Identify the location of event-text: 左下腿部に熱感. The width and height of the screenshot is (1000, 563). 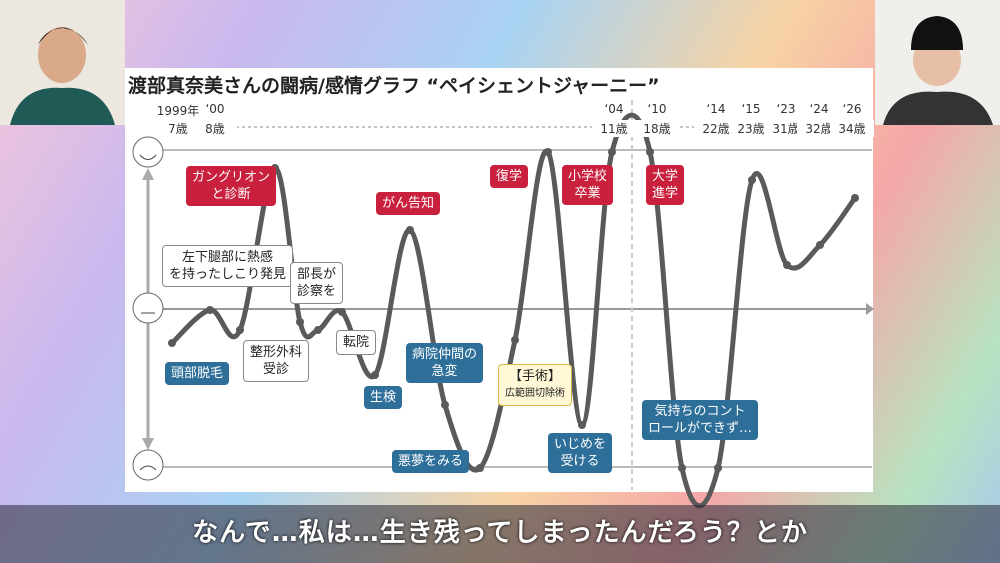
(228, 257).